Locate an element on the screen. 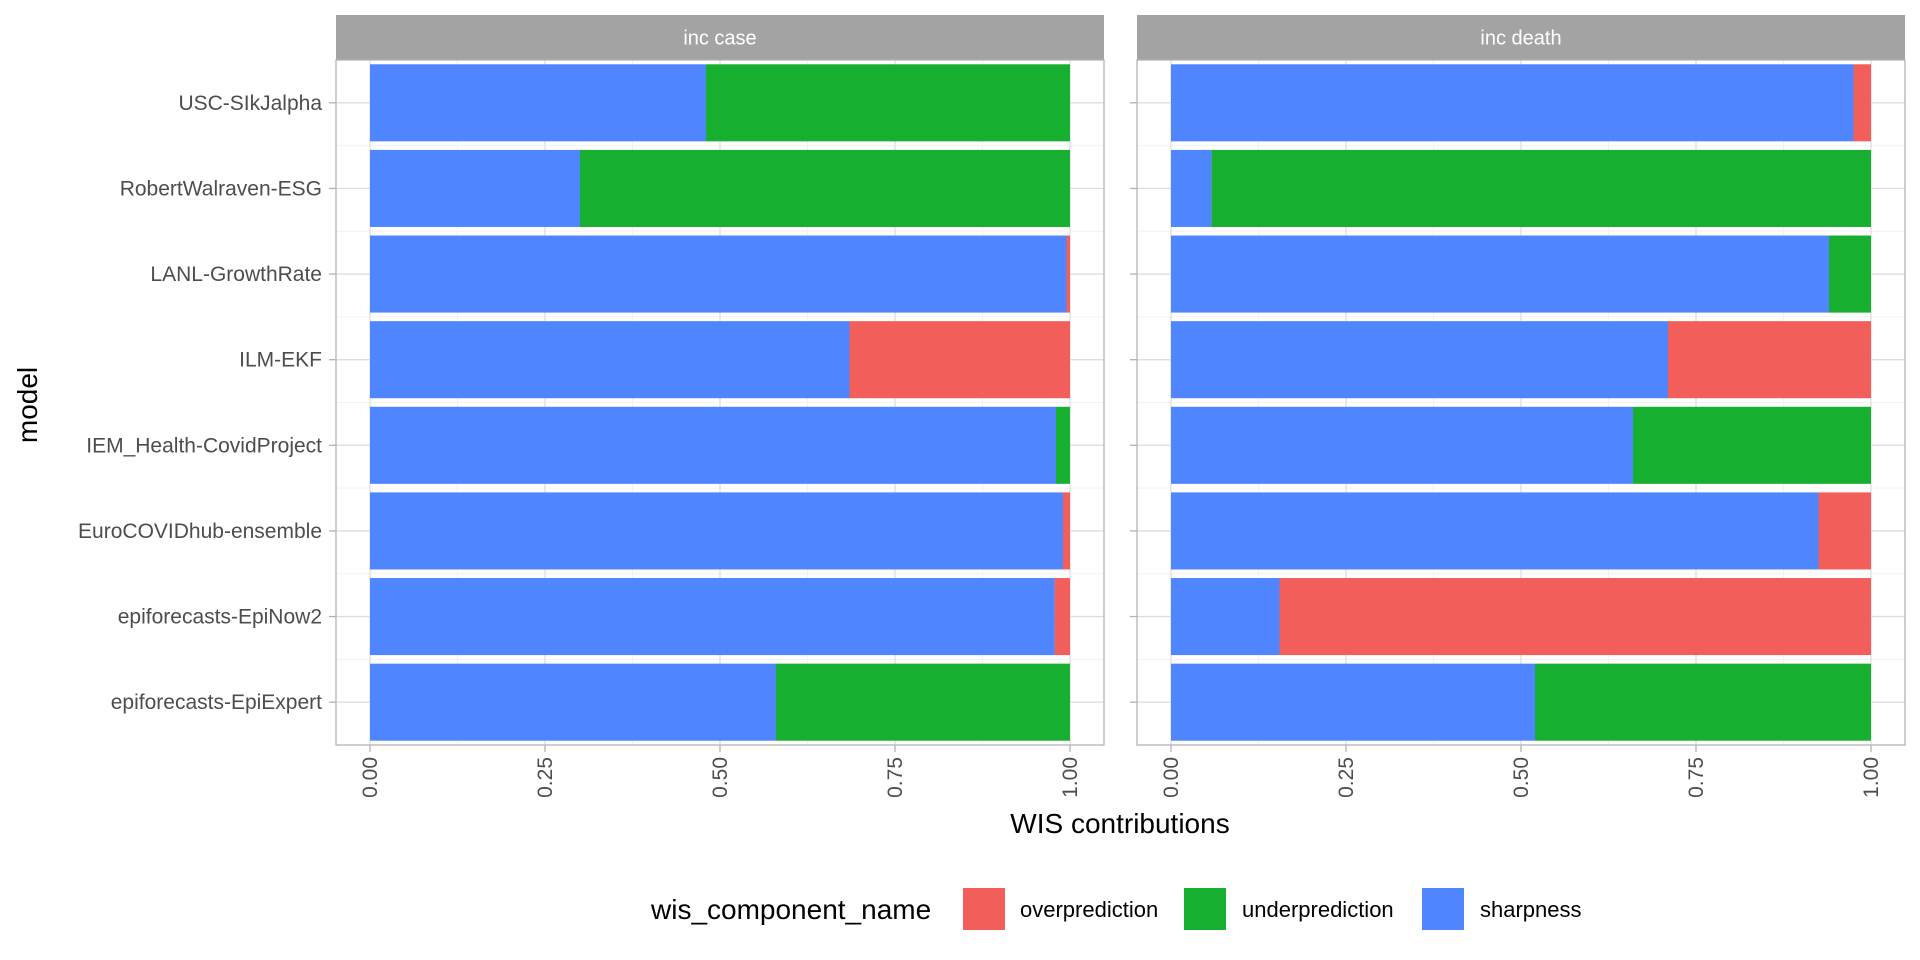  strip-label: inc case is located at coordinates (719, 39).